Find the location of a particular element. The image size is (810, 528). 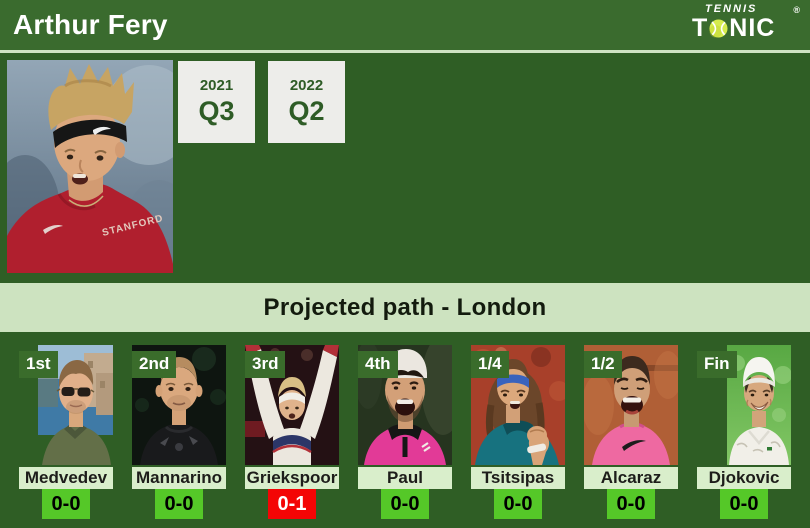

round-badge: 1/4 is located at coordinates (490, 365).